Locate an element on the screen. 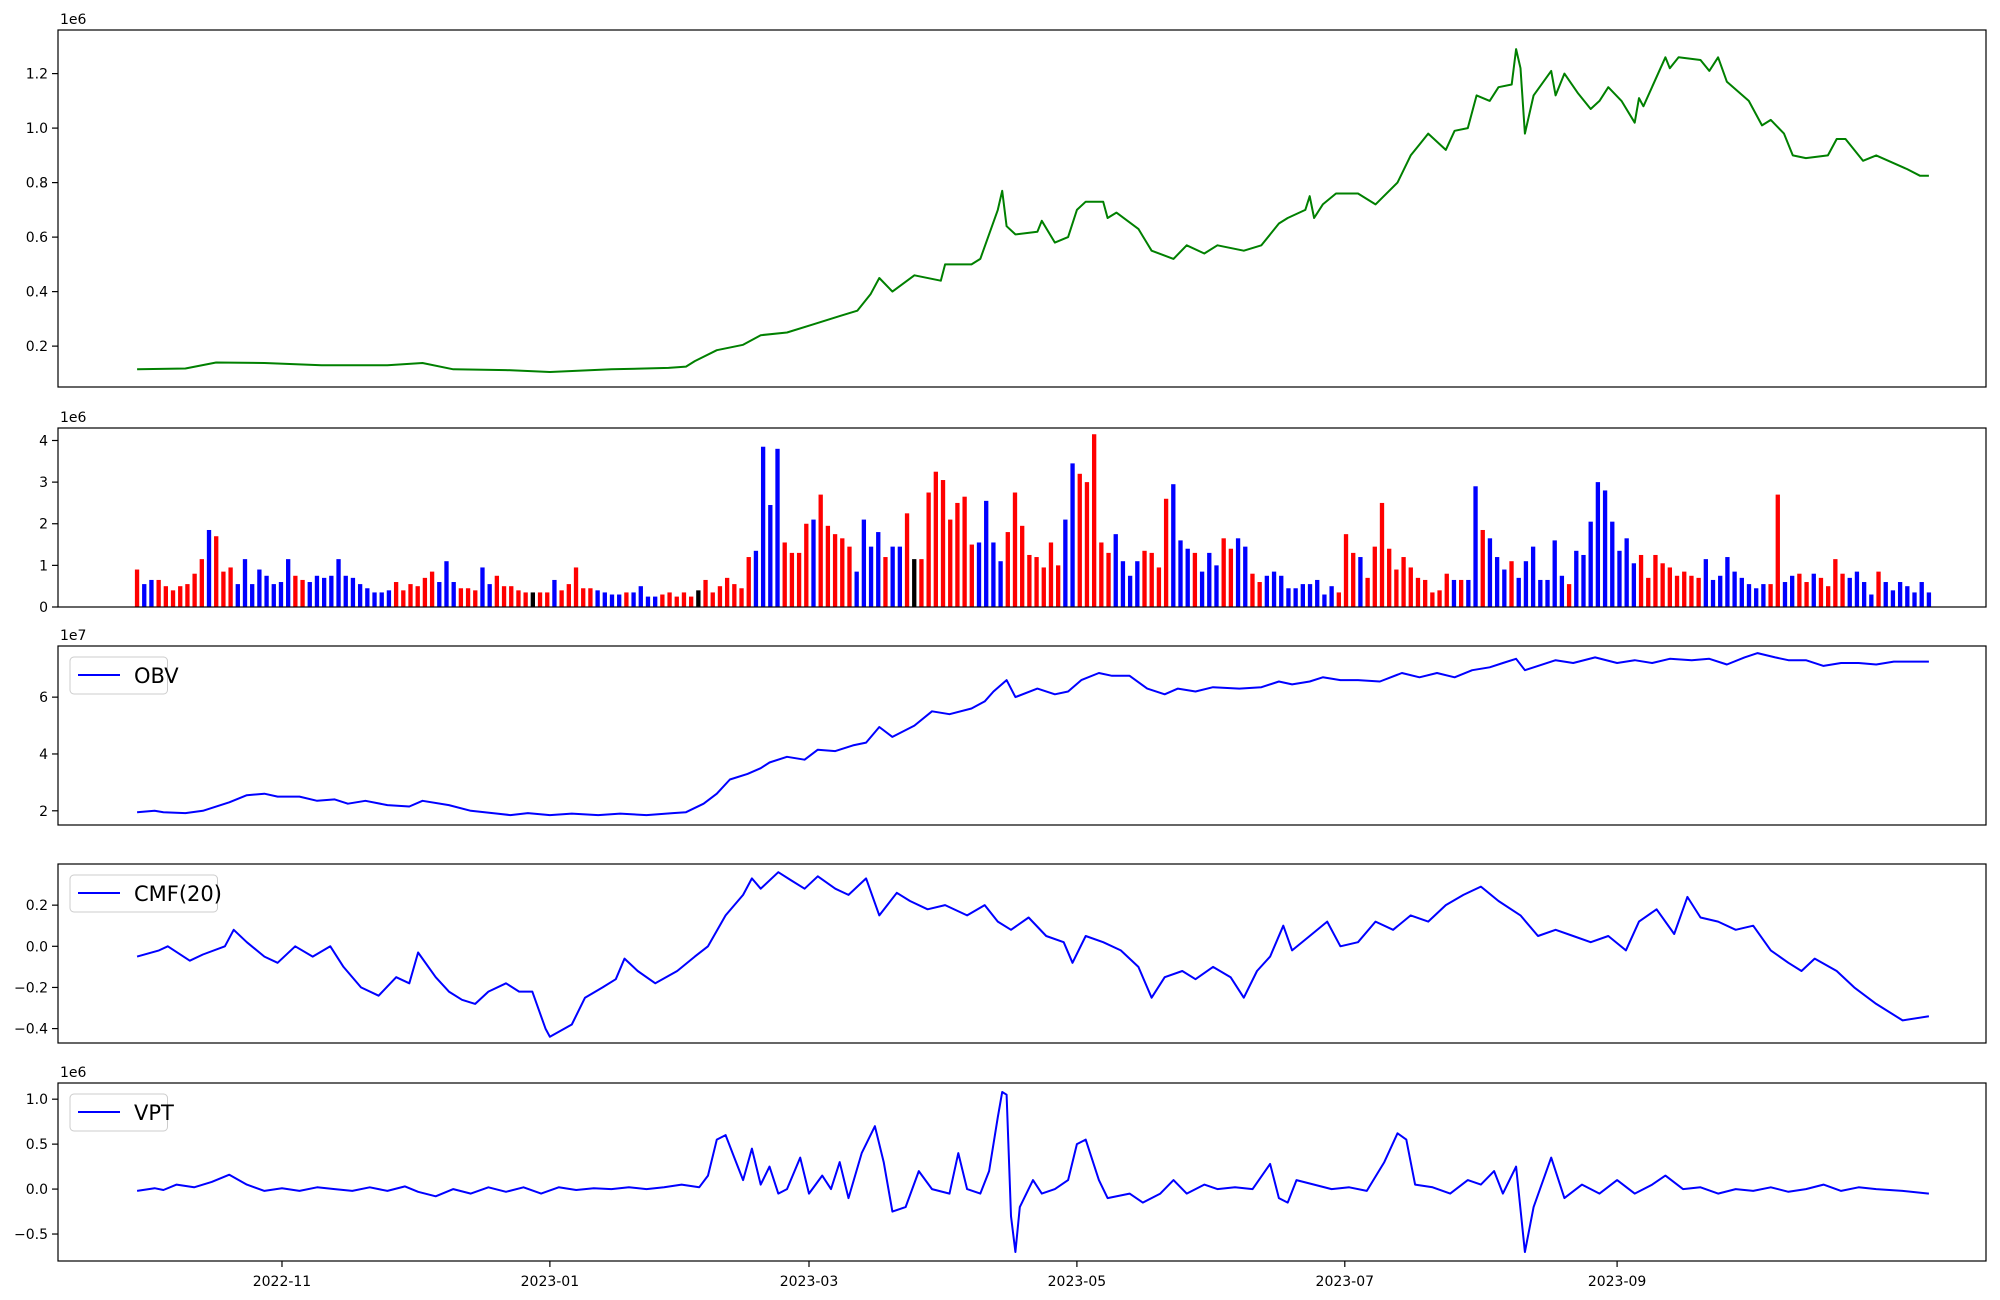 The image size is (2000, 1300). obv-ytick-label: 6 is located at coordinates (43, 698).